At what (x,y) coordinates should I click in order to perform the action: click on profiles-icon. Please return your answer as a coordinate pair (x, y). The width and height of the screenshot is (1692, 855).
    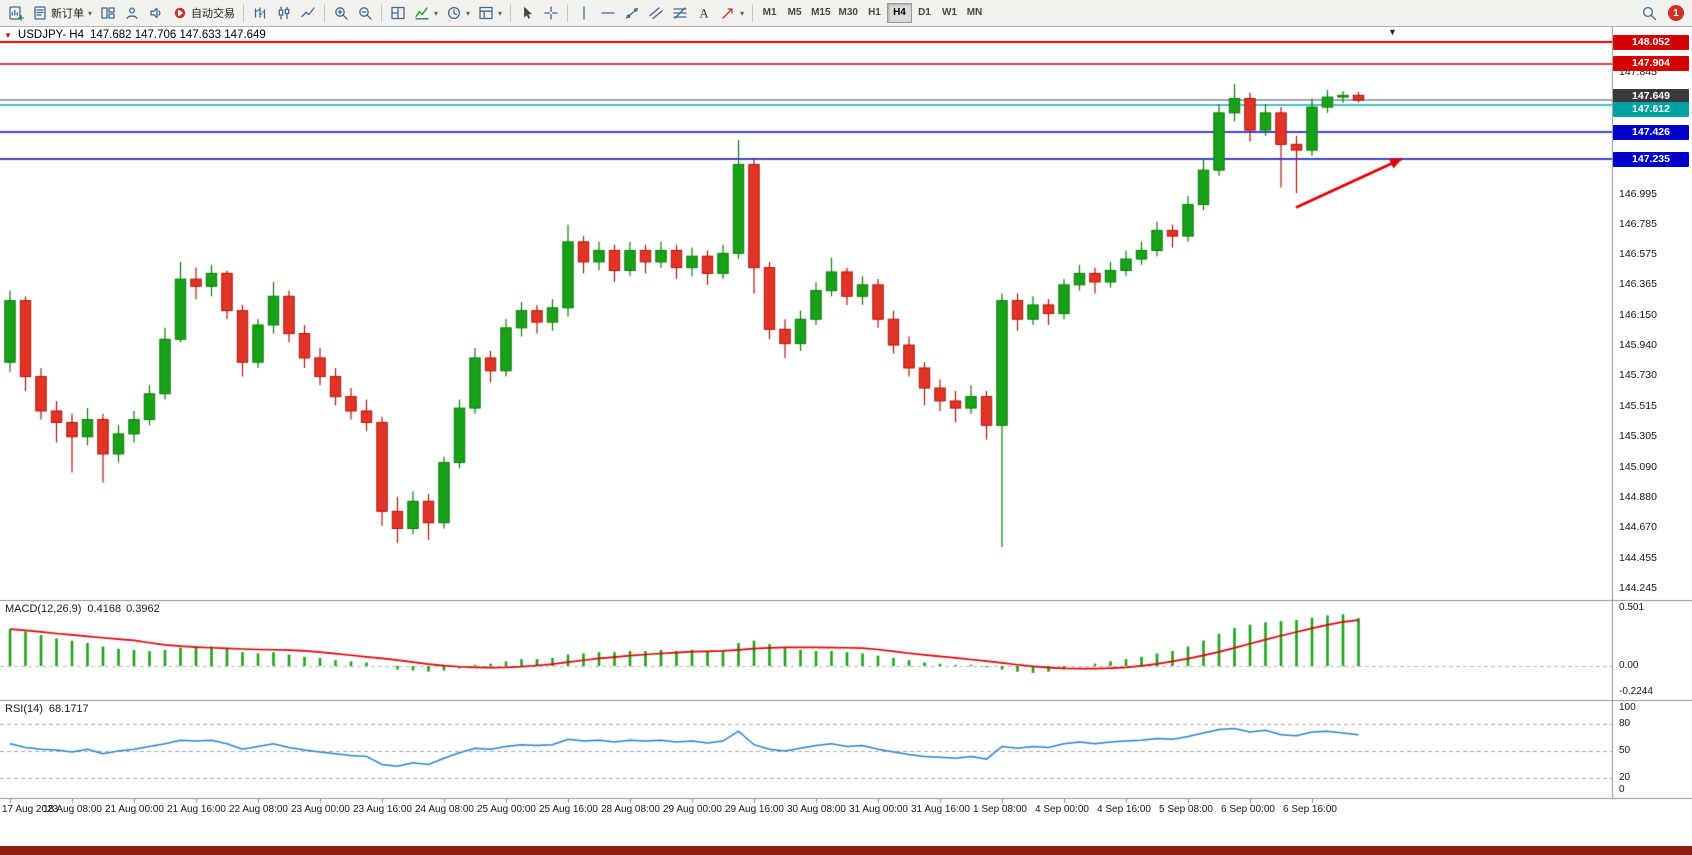
    Looking at the image, I should click on (132, 13).